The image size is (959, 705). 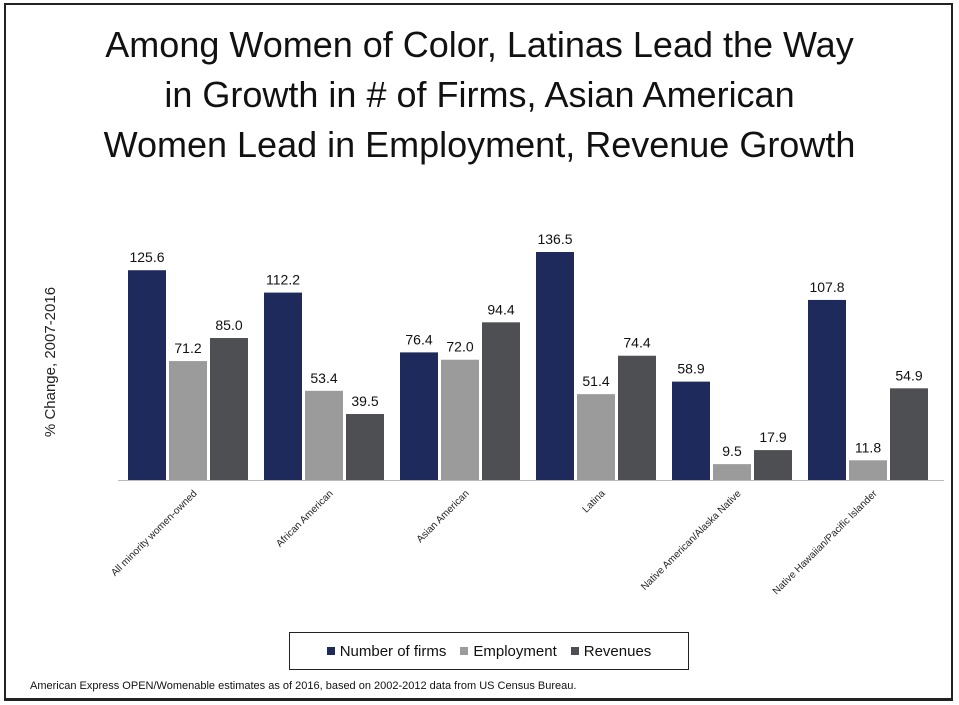 What do you see at coordinates (393, 651) in the screenshot?
I see `legend-label-firms: Number of firms` at bounding box center [393, 651].